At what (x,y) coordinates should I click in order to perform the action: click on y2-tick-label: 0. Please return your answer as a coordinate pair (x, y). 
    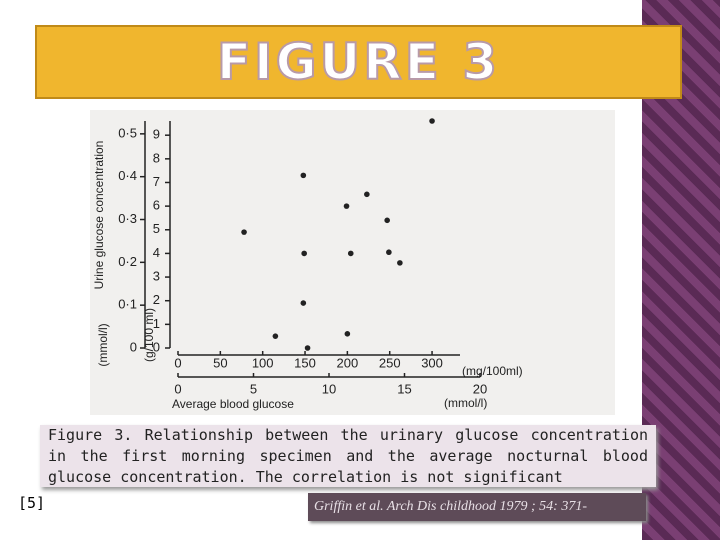
    Looking at the image, I should click on (133, 346).